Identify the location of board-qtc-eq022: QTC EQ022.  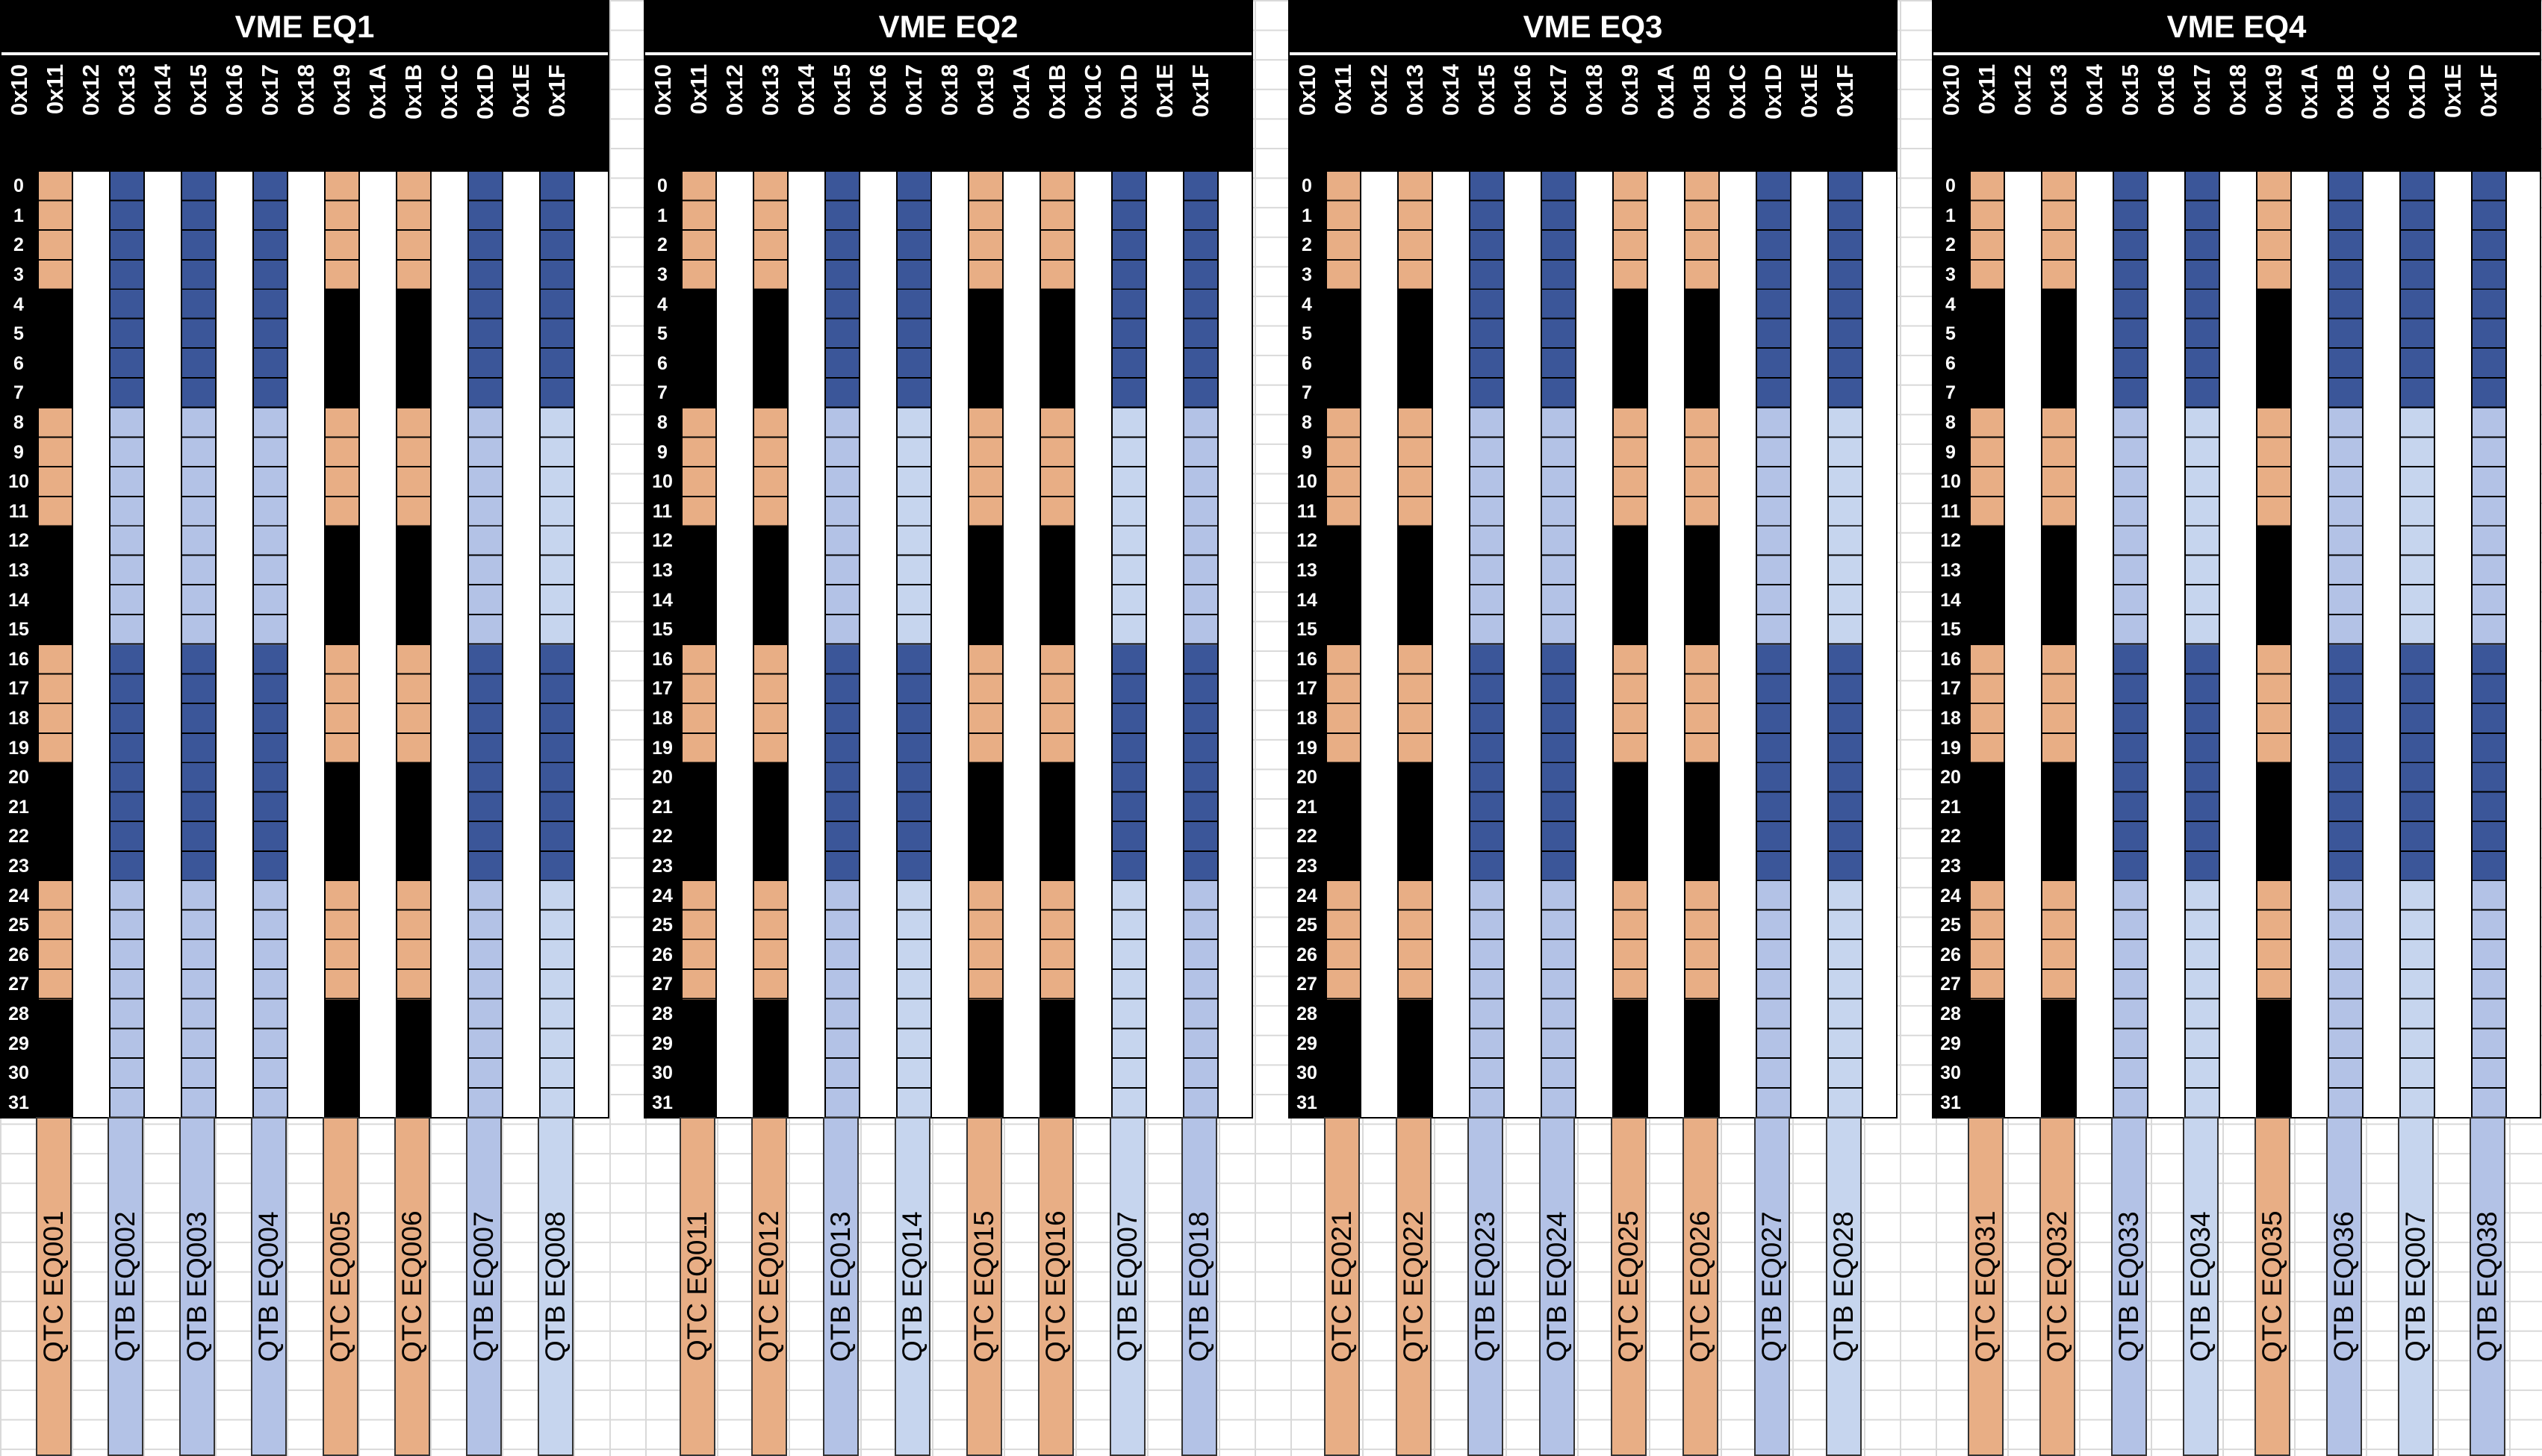
(1414, 1286).